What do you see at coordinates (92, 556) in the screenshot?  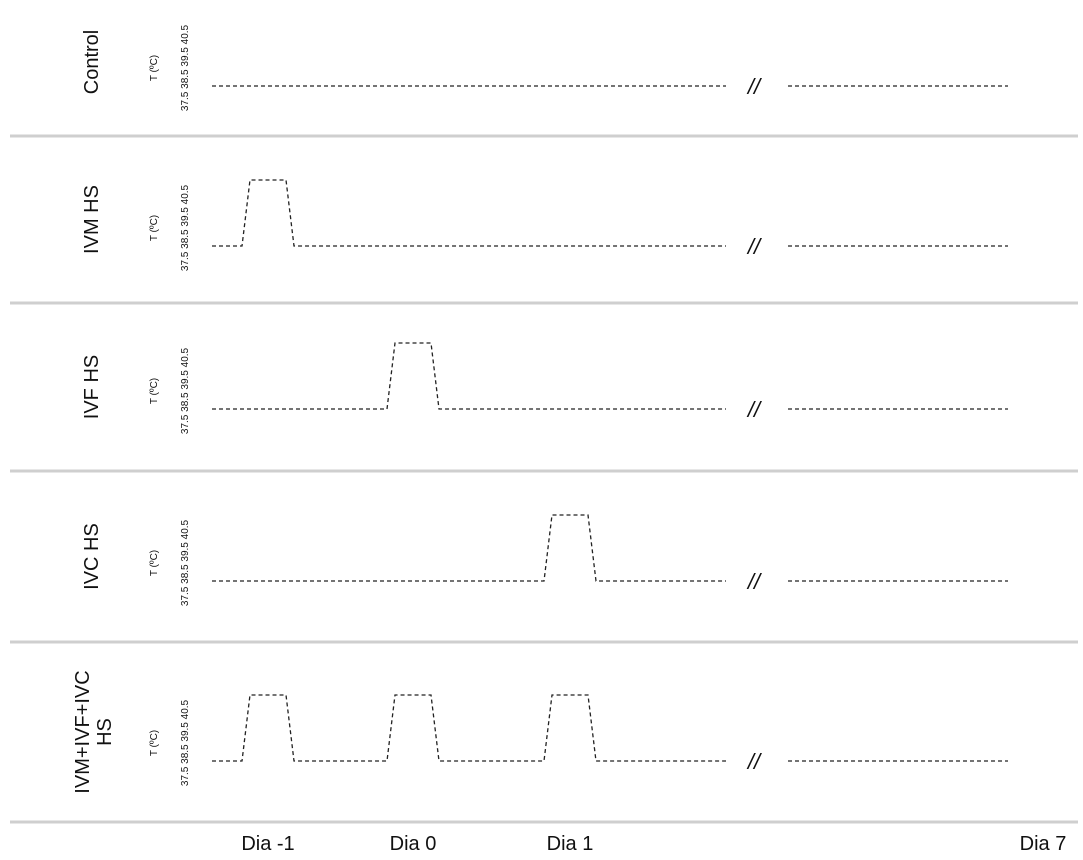 I see `panel-label: IVC HS` at bounding box center [92, 556].